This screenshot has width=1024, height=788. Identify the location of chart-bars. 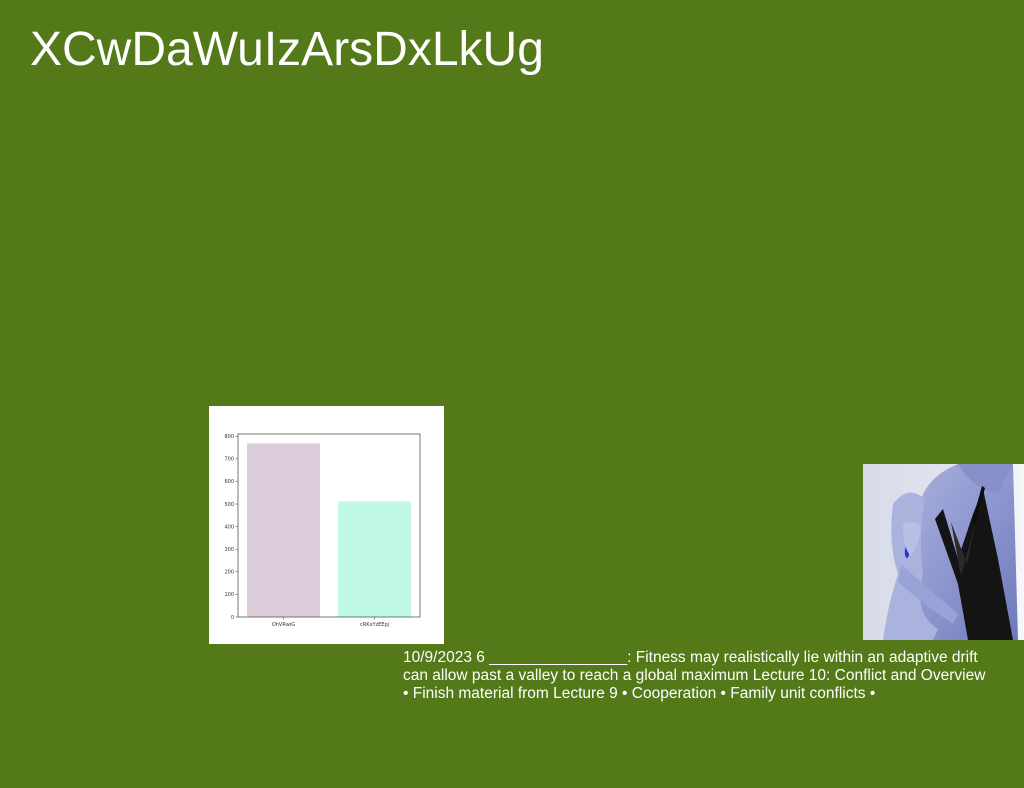
(329, 530).